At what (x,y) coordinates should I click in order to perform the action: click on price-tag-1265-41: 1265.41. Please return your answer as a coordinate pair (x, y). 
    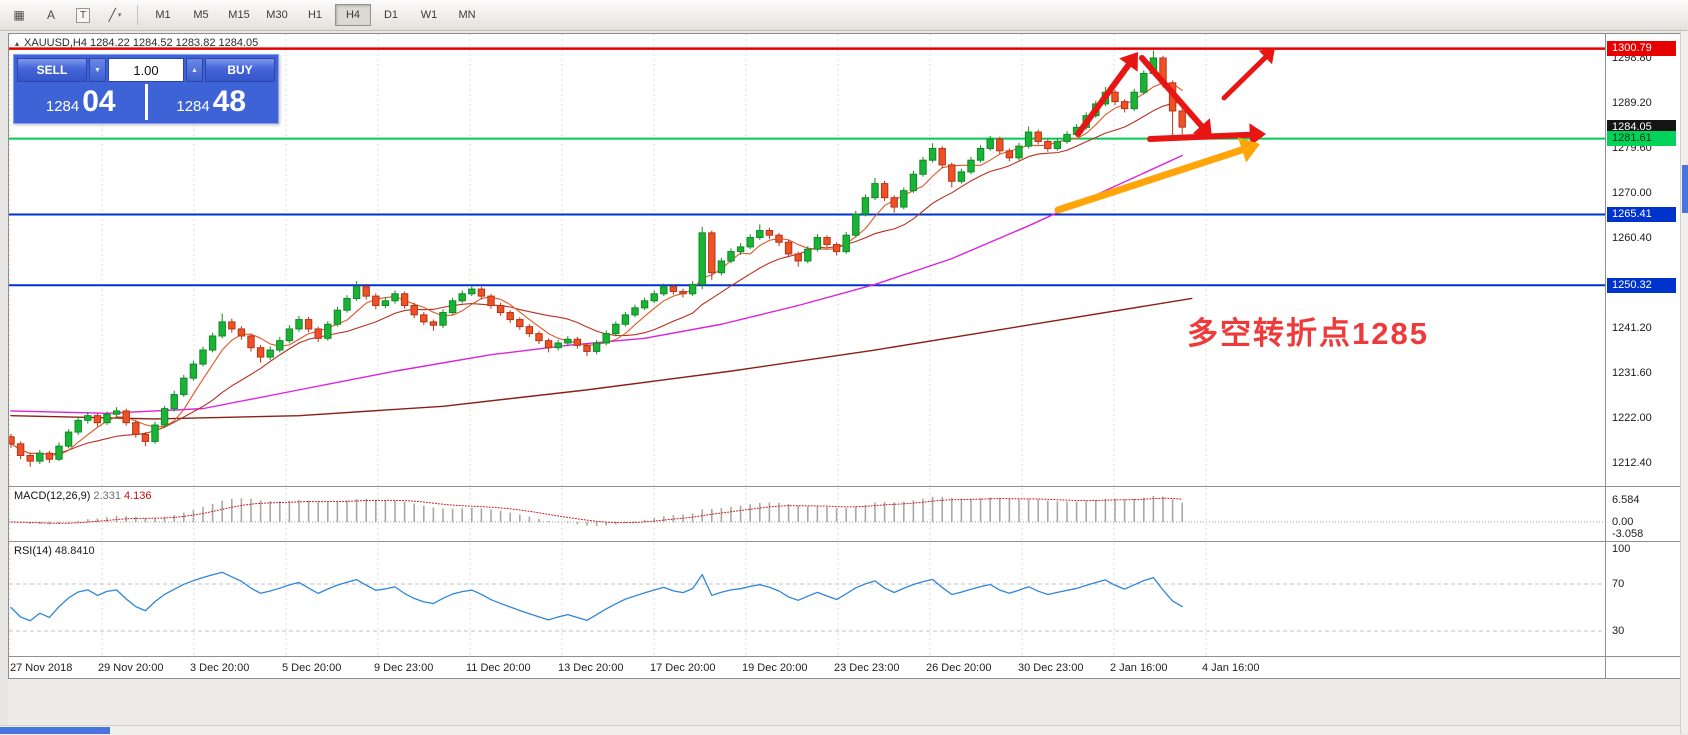
    Looking at the image, I should click on (1641, 215).